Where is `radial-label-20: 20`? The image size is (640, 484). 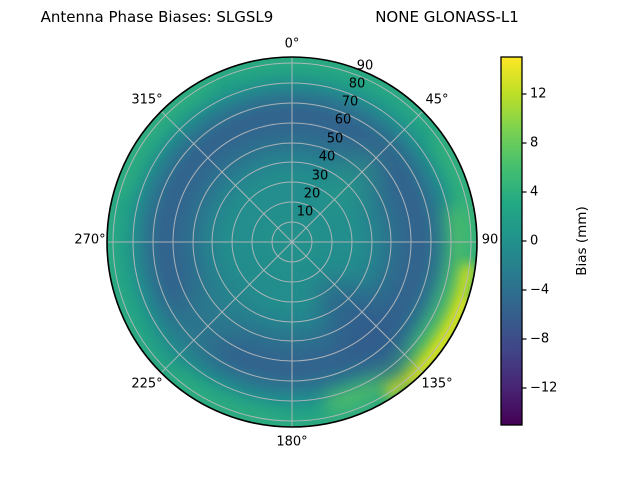 radial-label-20: 20 is located at coordinates (312, 194).